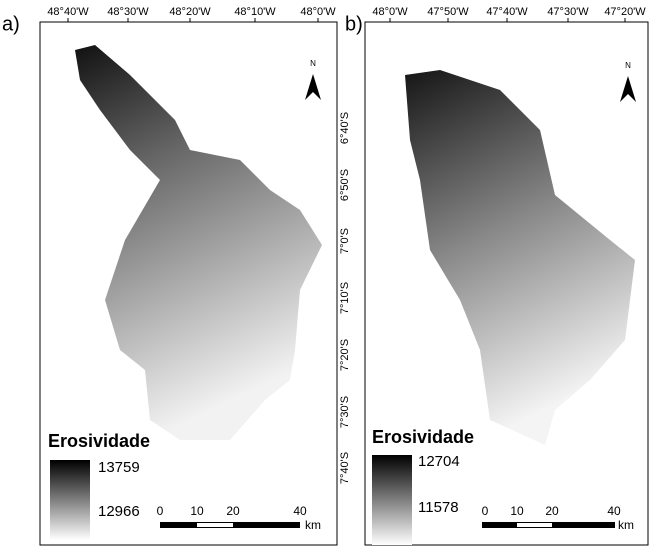  I want to click on lon-label: 47°20'W, so click(625, 12).